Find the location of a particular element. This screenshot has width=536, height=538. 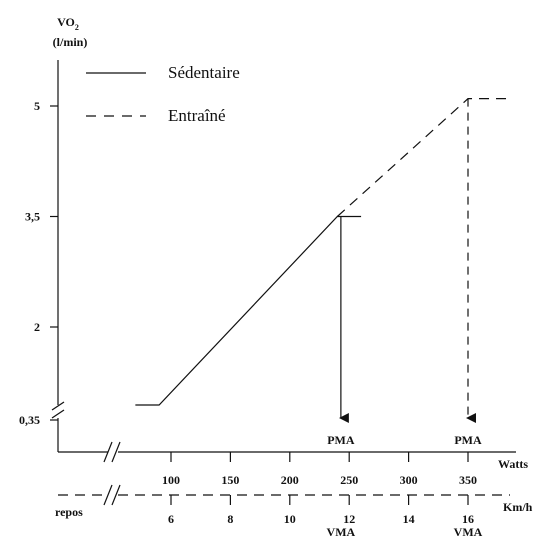

kmh-axis-label: Km/h is located at coordinates (518, 507).